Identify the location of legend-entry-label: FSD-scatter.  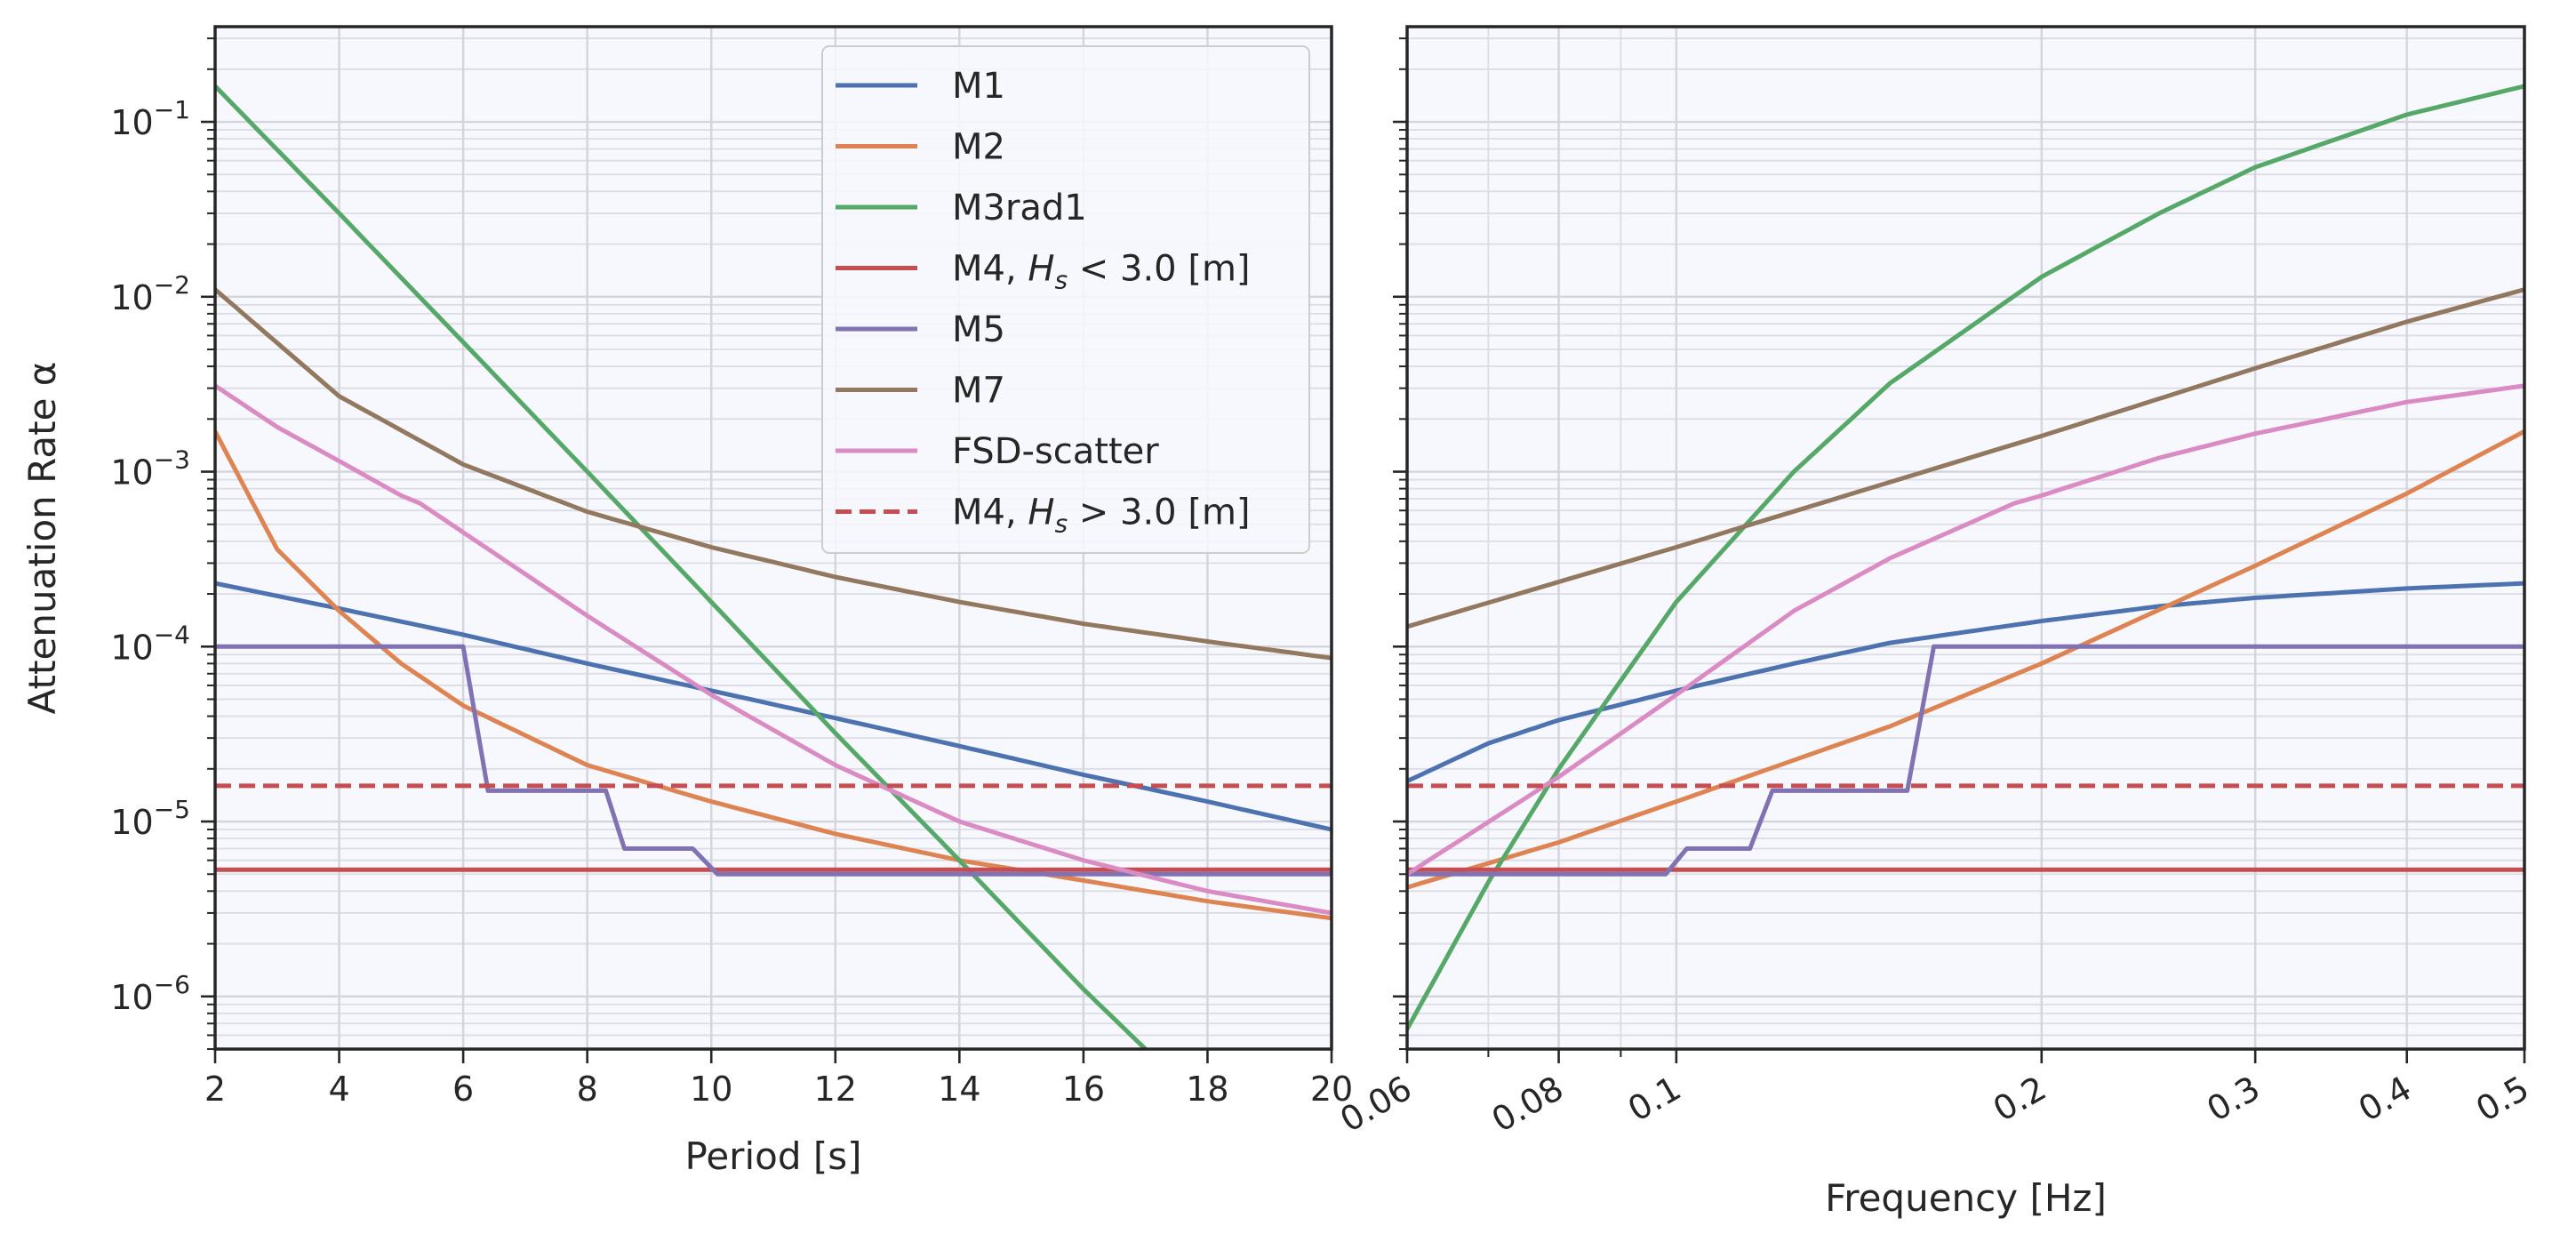
(1055, 452).